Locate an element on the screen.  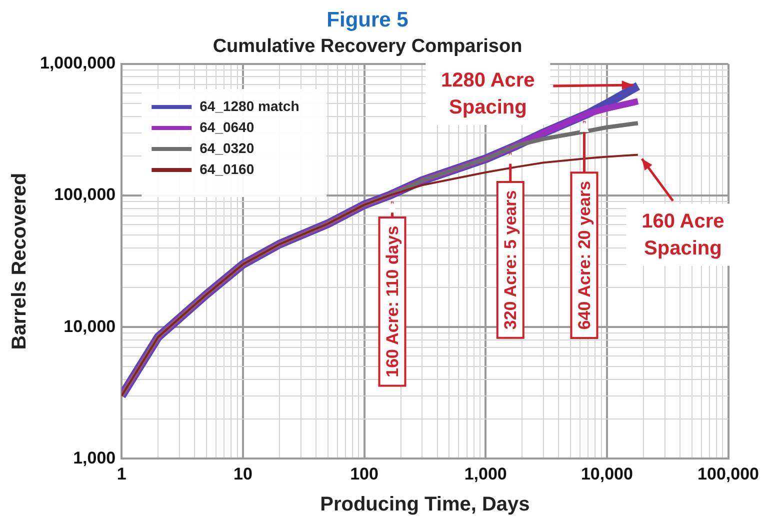
legend-label: 64_0320 is located at coordinates (227, 148).